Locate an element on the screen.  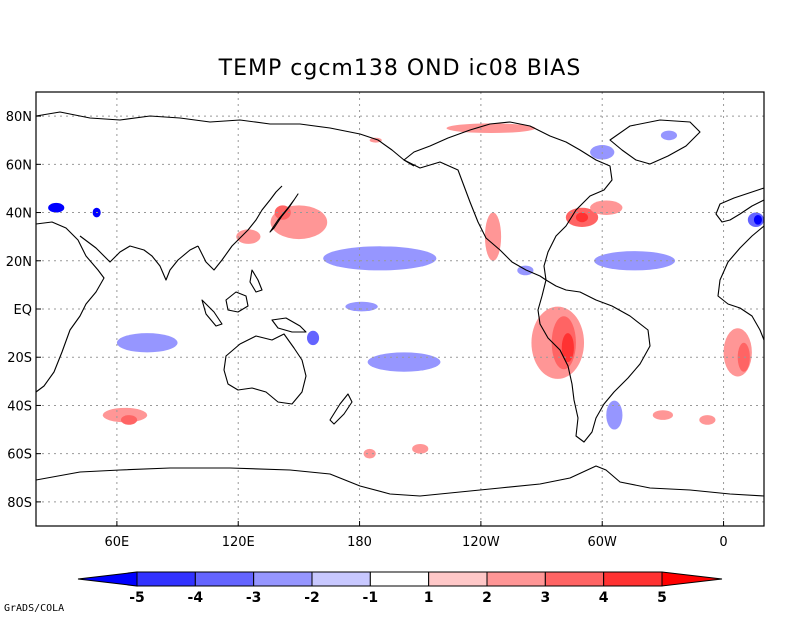
coast-south-america is located at coordinates (594, 361).